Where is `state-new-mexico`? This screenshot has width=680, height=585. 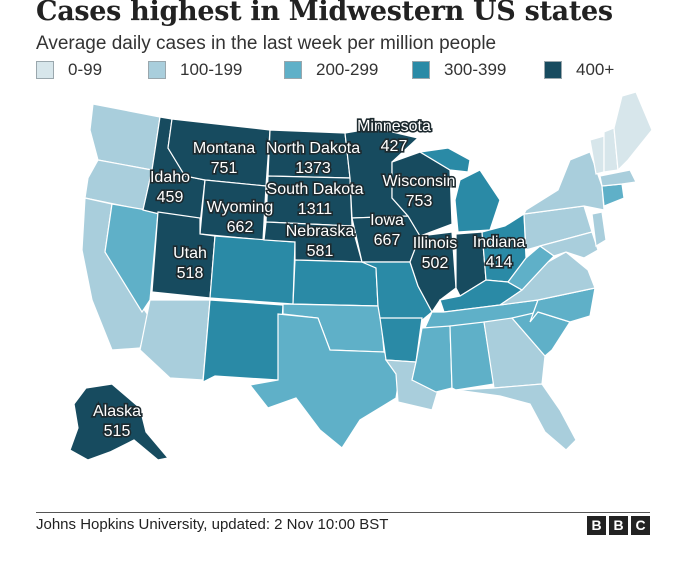 state-new-mexico is located at coordinates (243, 341).